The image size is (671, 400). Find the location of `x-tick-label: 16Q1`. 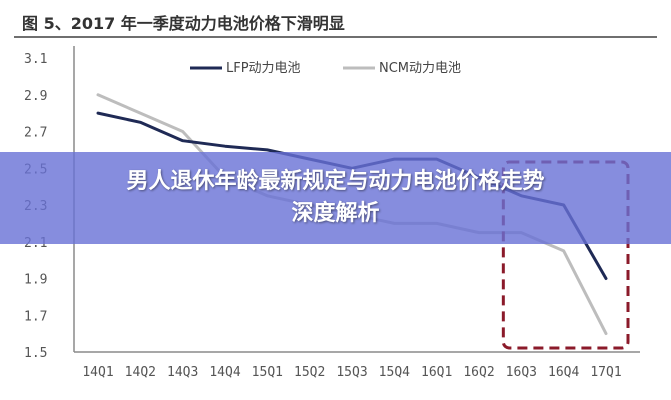

x-tick-label: 16Q1 is located at coordinates (436, 372).